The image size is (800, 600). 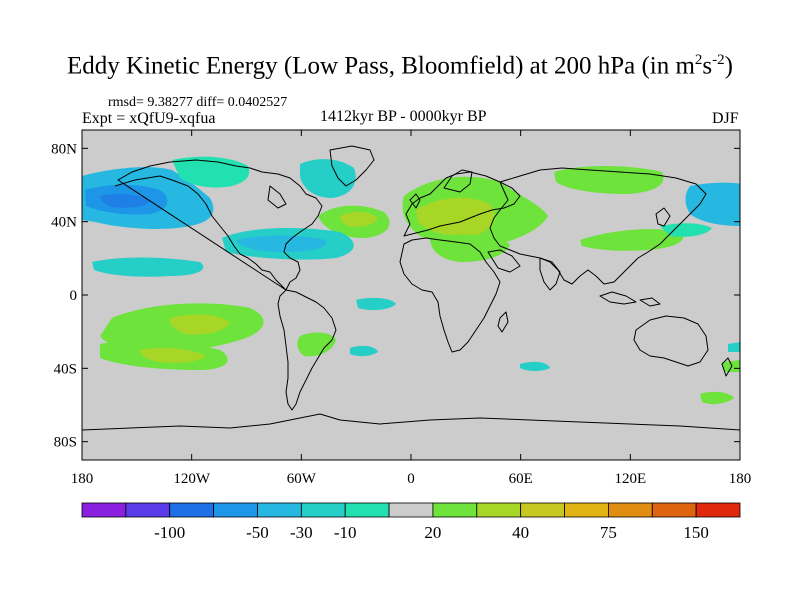 I want to click on anomaly-region-dateline-neg, so click(x=734, y=347).